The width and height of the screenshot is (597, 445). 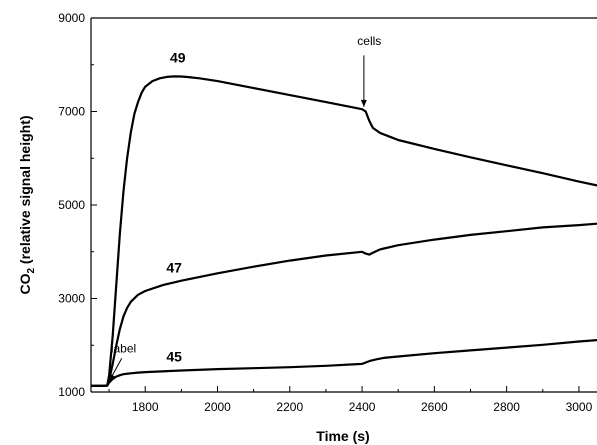 What do you see at coordinates (342, 436) in the screenshot?
I see `x-axis-title: Time (s)` at bounding box center [342, 436].